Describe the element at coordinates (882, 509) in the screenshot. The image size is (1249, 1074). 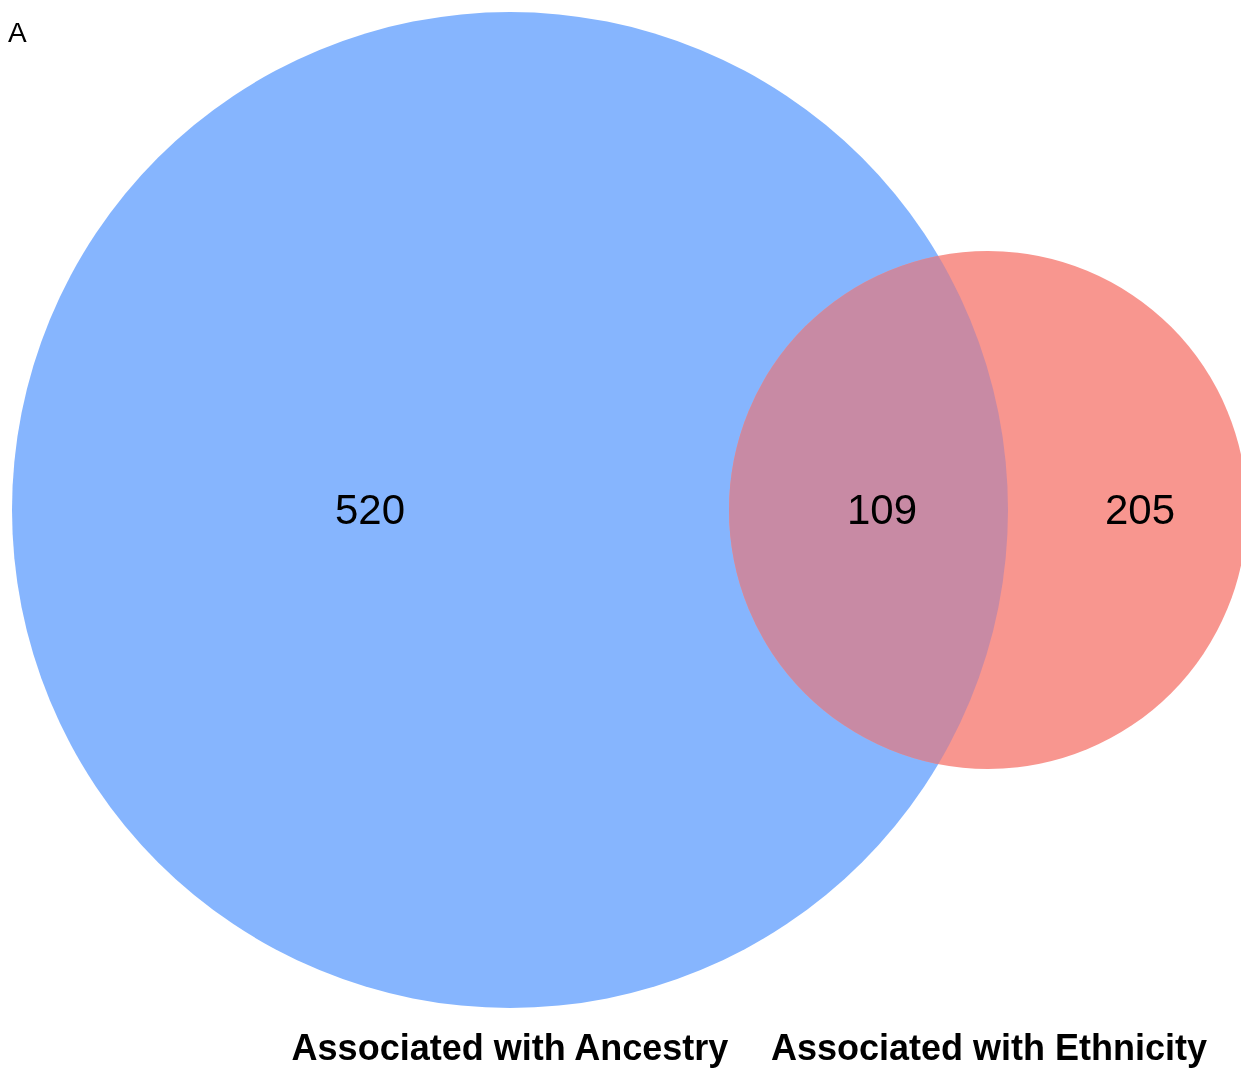
I see `data-label: 109` at that location.